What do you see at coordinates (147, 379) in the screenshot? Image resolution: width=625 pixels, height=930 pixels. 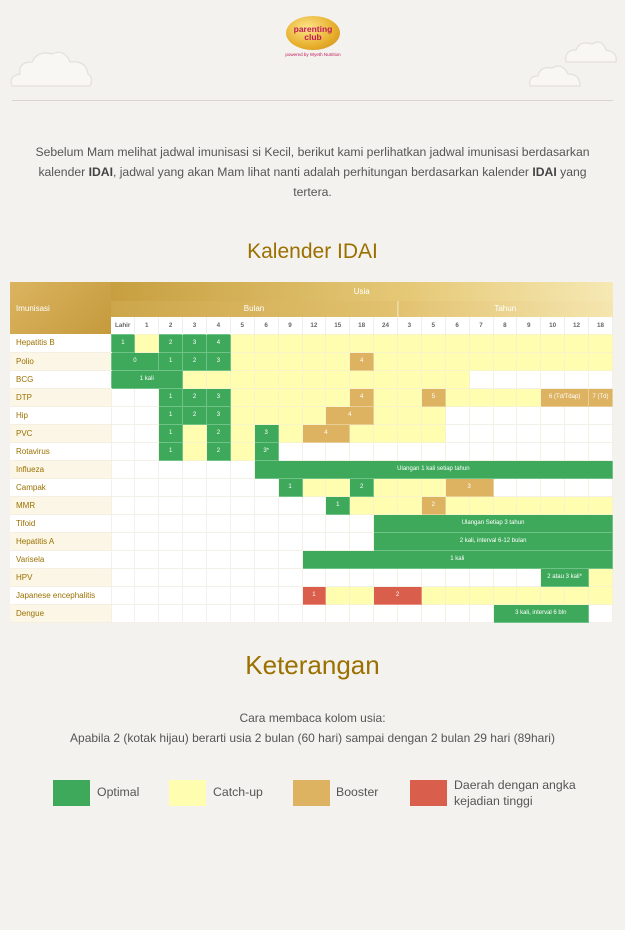 I see `schedule-cell: 1 kali` at bounding box center [147, 379].